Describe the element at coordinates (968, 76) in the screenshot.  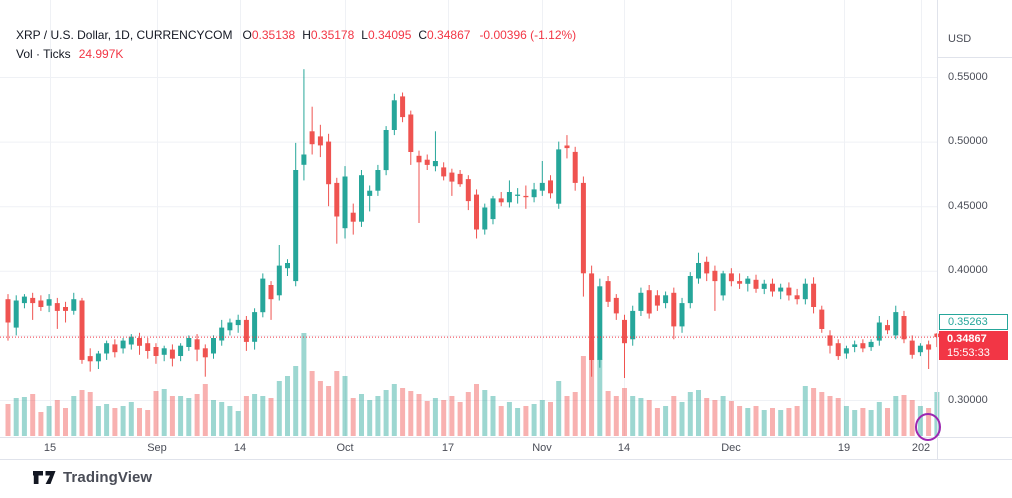
I see `price-tick-label: 0.55000` at that location.